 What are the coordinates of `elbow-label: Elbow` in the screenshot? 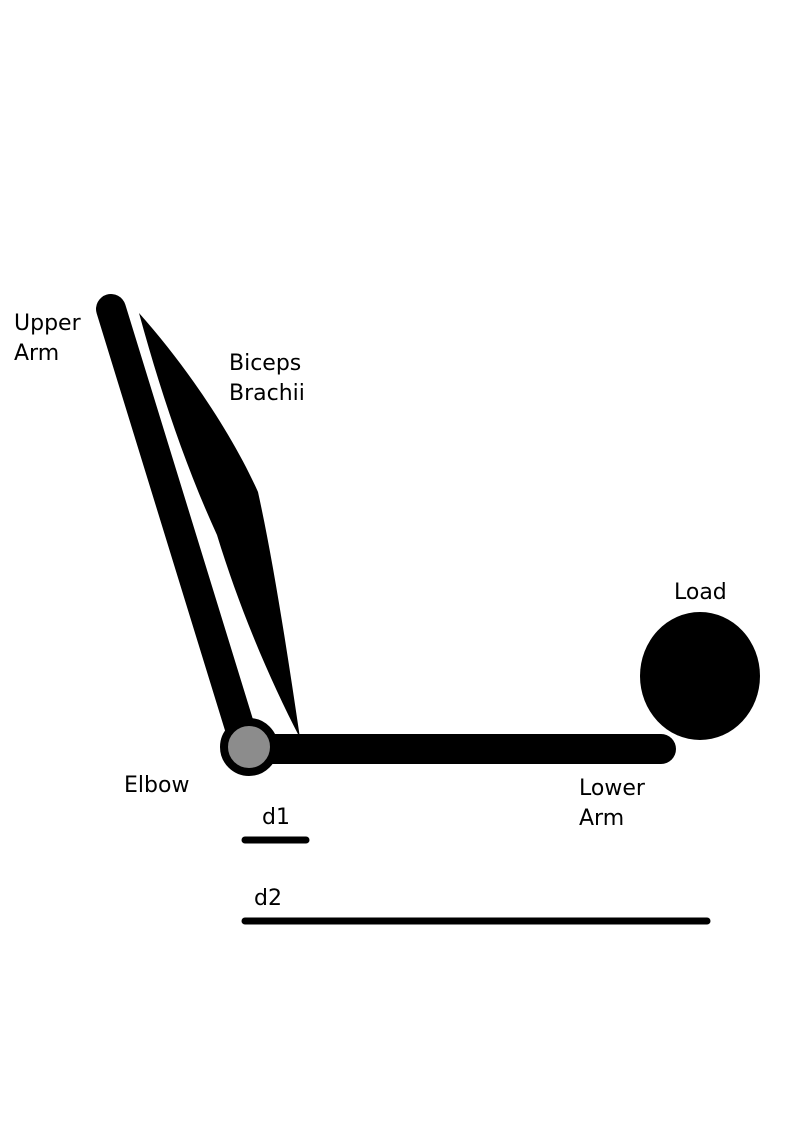 It's located at (156, 785).